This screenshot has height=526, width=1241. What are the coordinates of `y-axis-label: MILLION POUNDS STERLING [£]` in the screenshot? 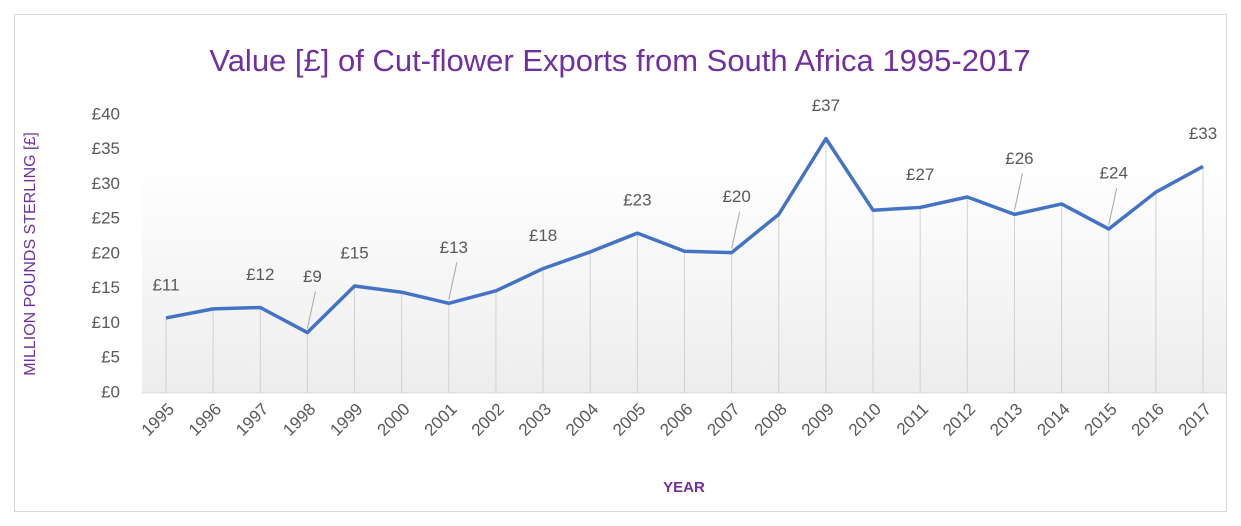 It's located at (30, 254).